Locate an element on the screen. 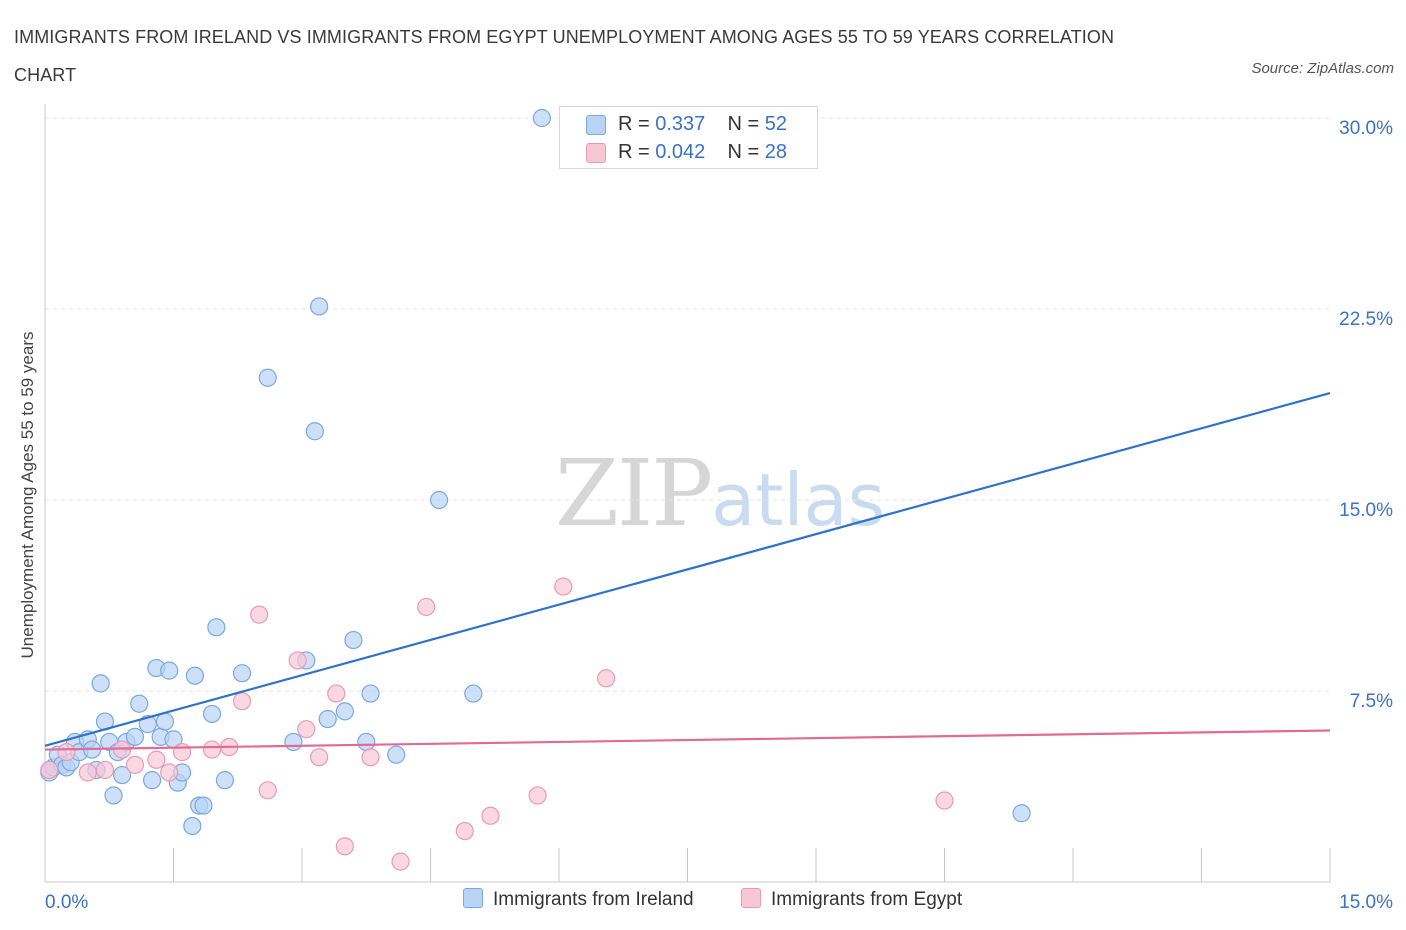 The width and height of the screenshot is (1406, 930). egypt-n-value: 28 is located at coordinates (776, 152).